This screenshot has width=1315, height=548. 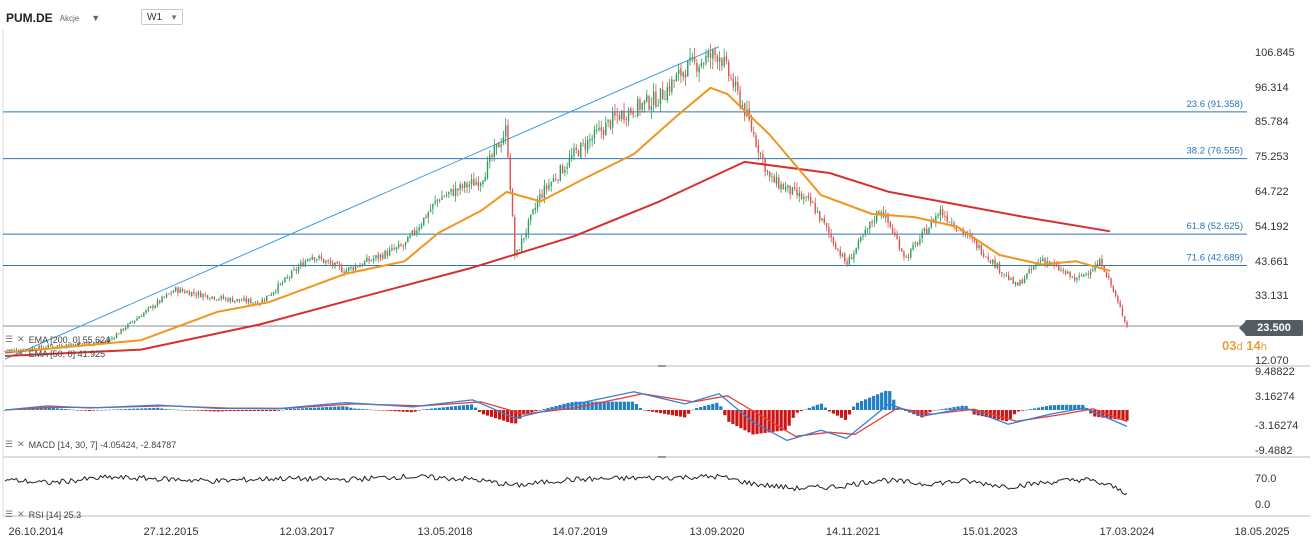 I want to click on timeframe-select: W1 ▼, so click(x=162, y=17).